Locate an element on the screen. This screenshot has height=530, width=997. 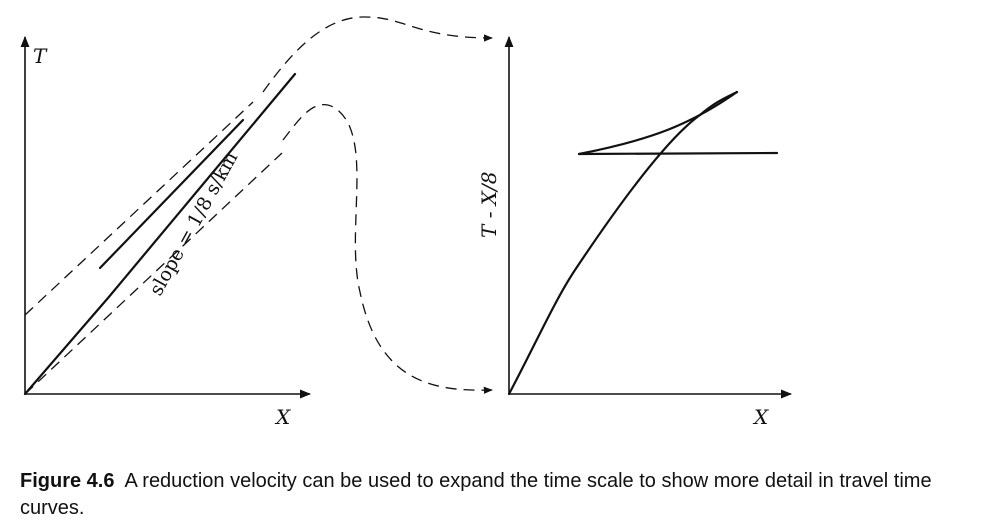
reduced-curve-cusp-branch is located at coordinates (658, 123).